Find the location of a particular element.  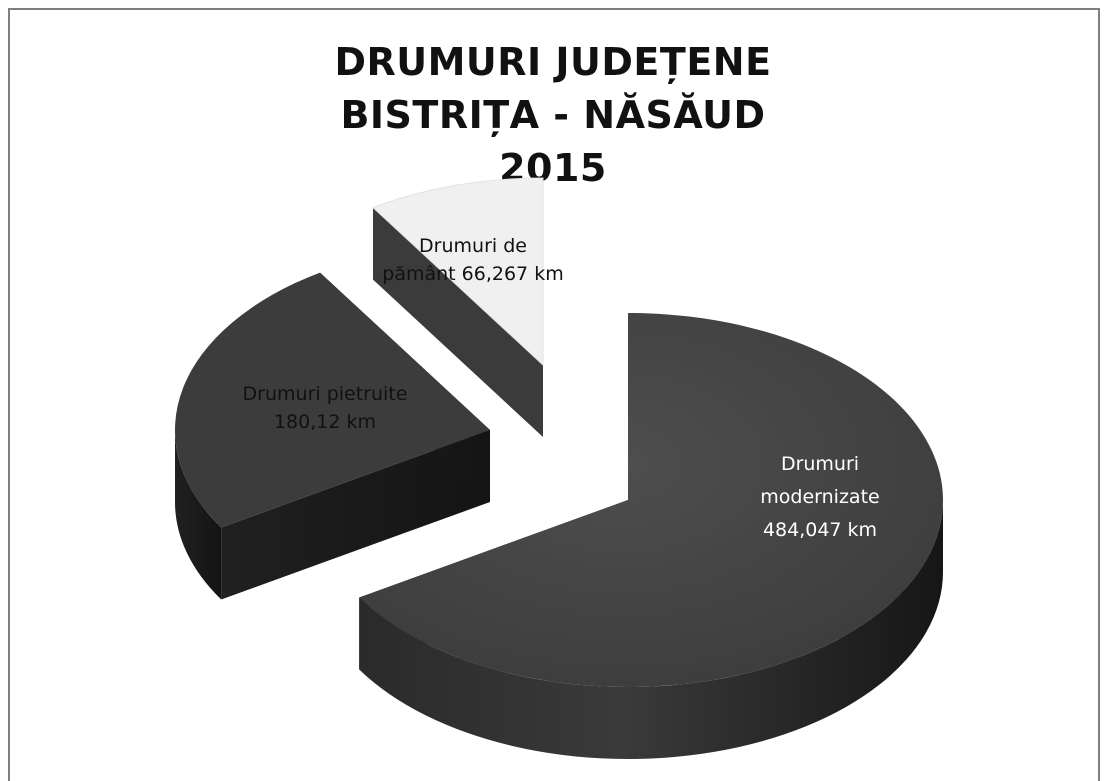

pie-label-pamant-line-2: pământ 66,267 km is located at coordinates (472, 274).